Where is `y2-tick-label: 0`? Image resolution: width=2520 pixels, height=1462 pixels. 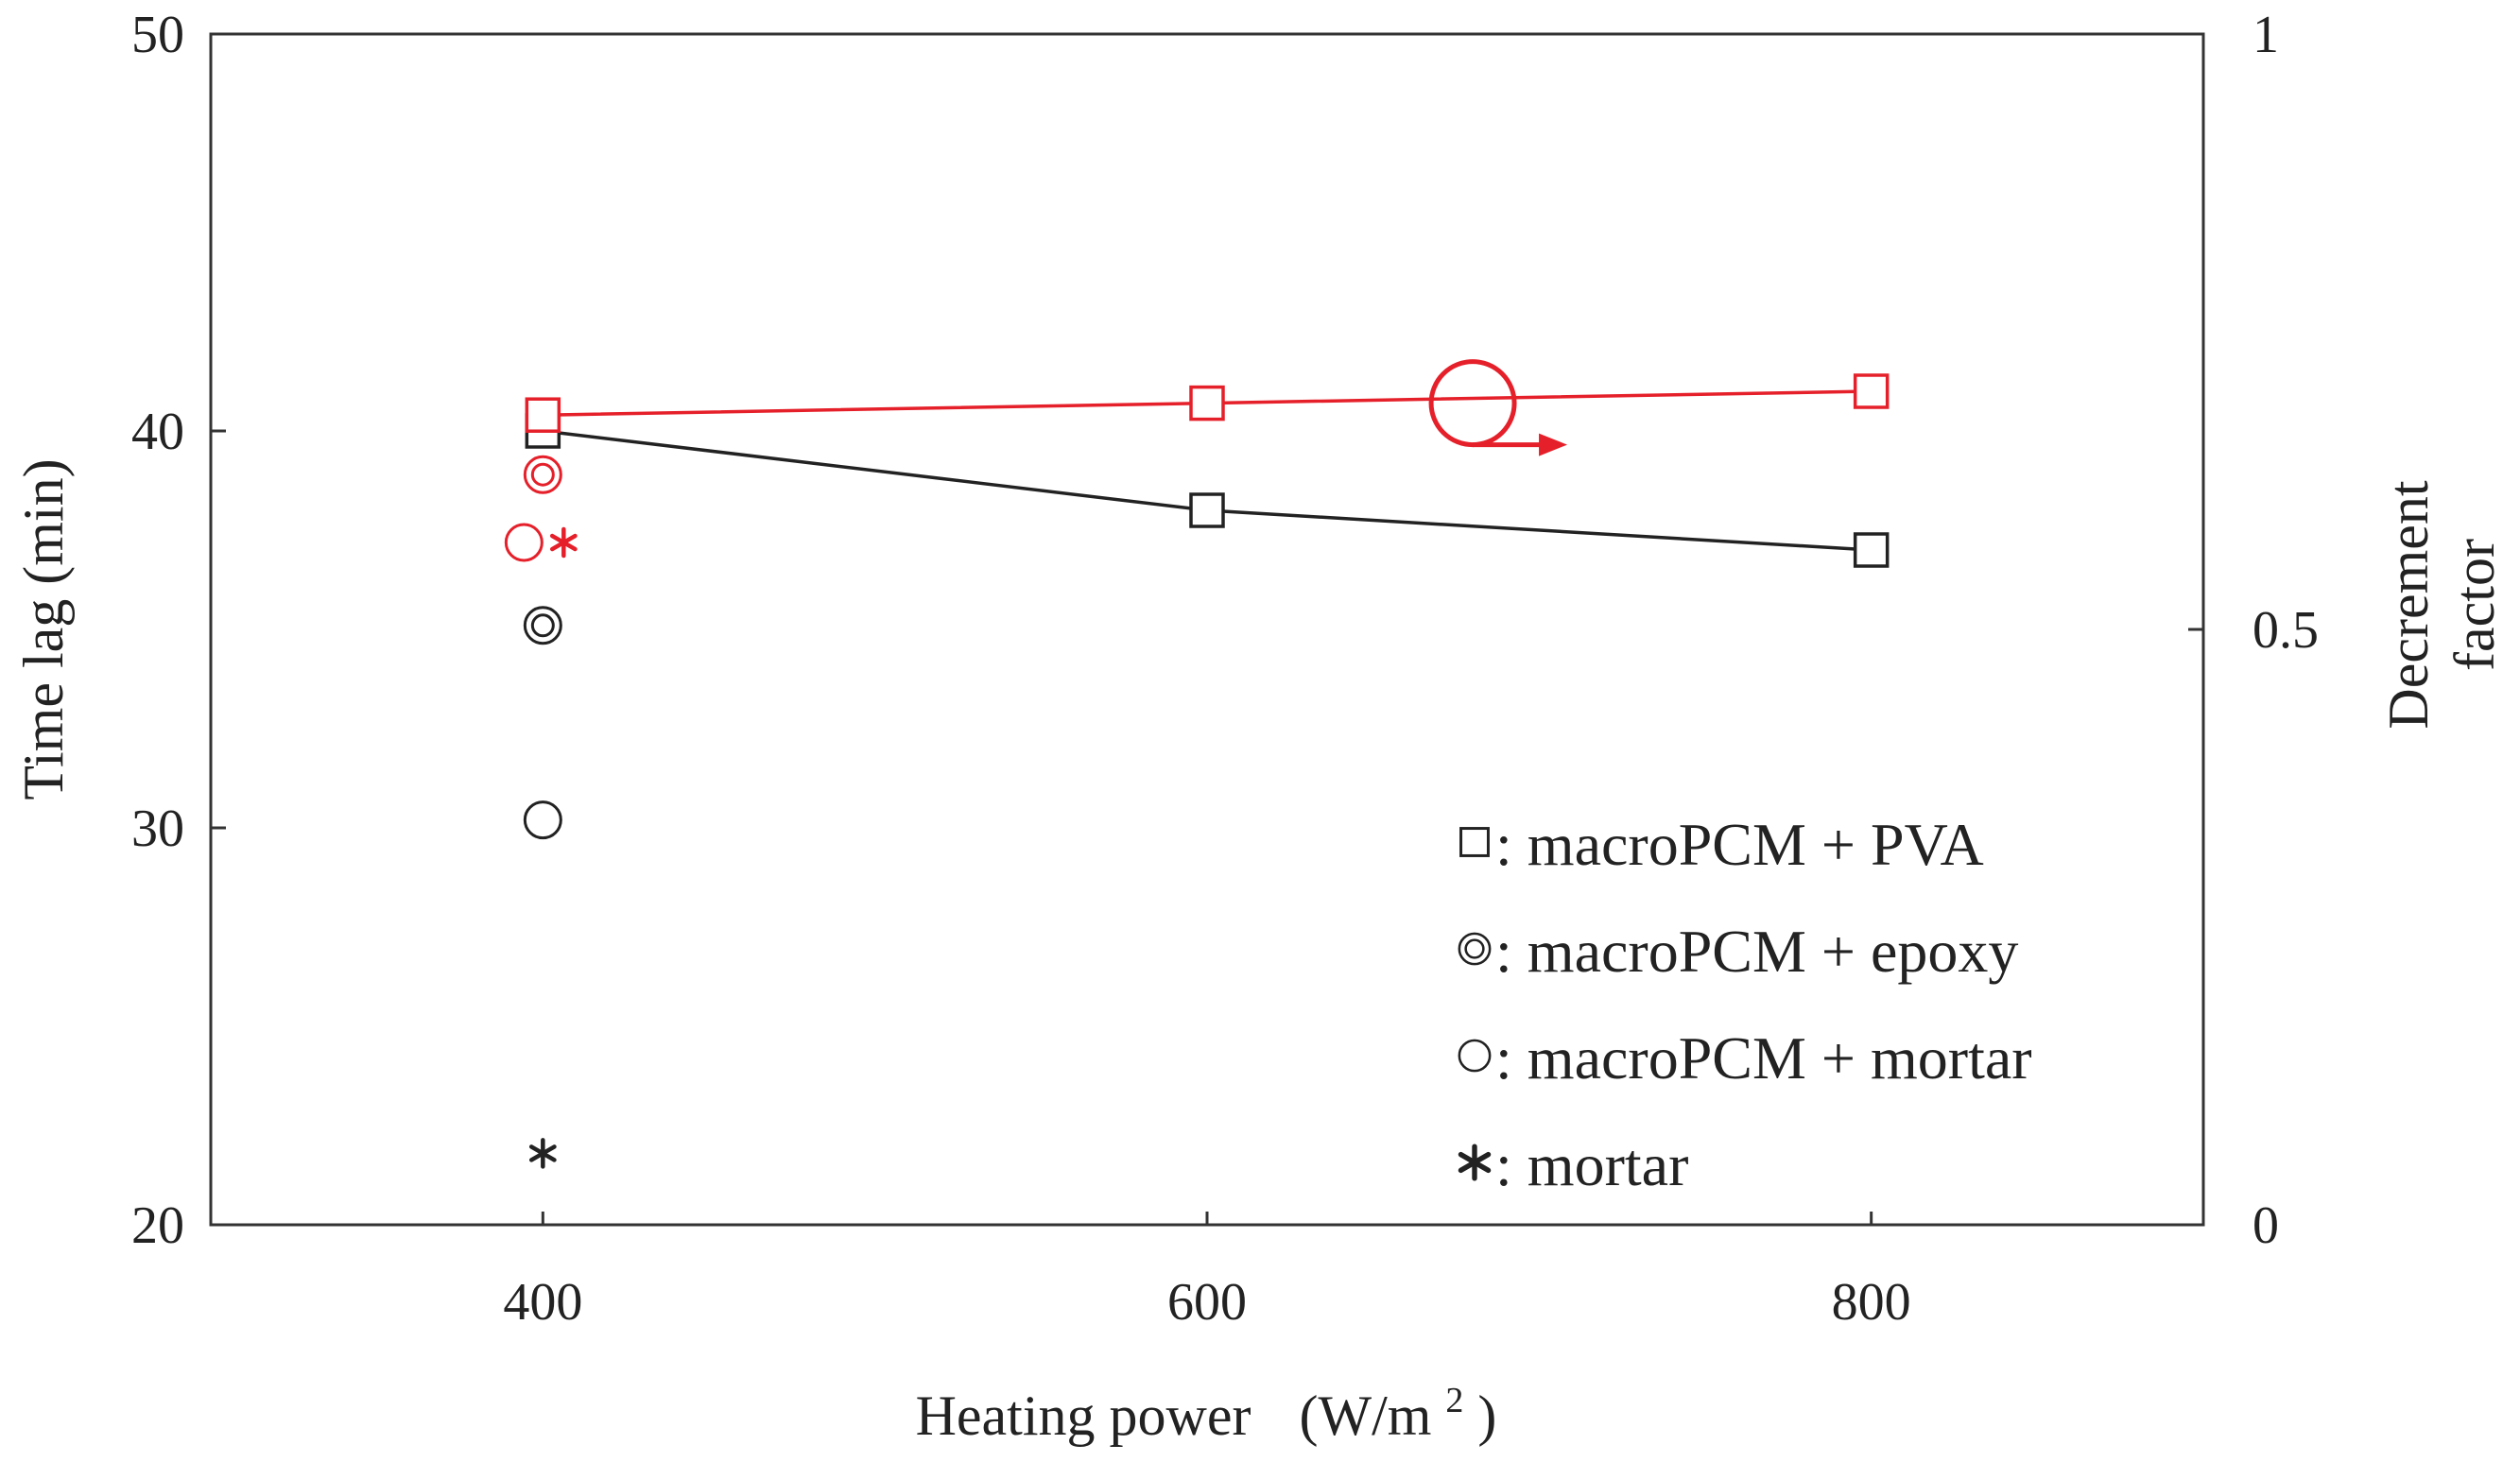
y2-tick-label: 0 is located at coordinates (2265, 1226).